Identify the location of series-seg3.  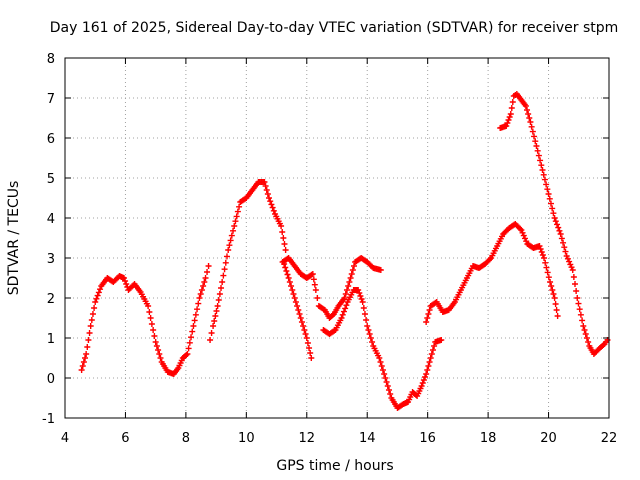
(331, 288).